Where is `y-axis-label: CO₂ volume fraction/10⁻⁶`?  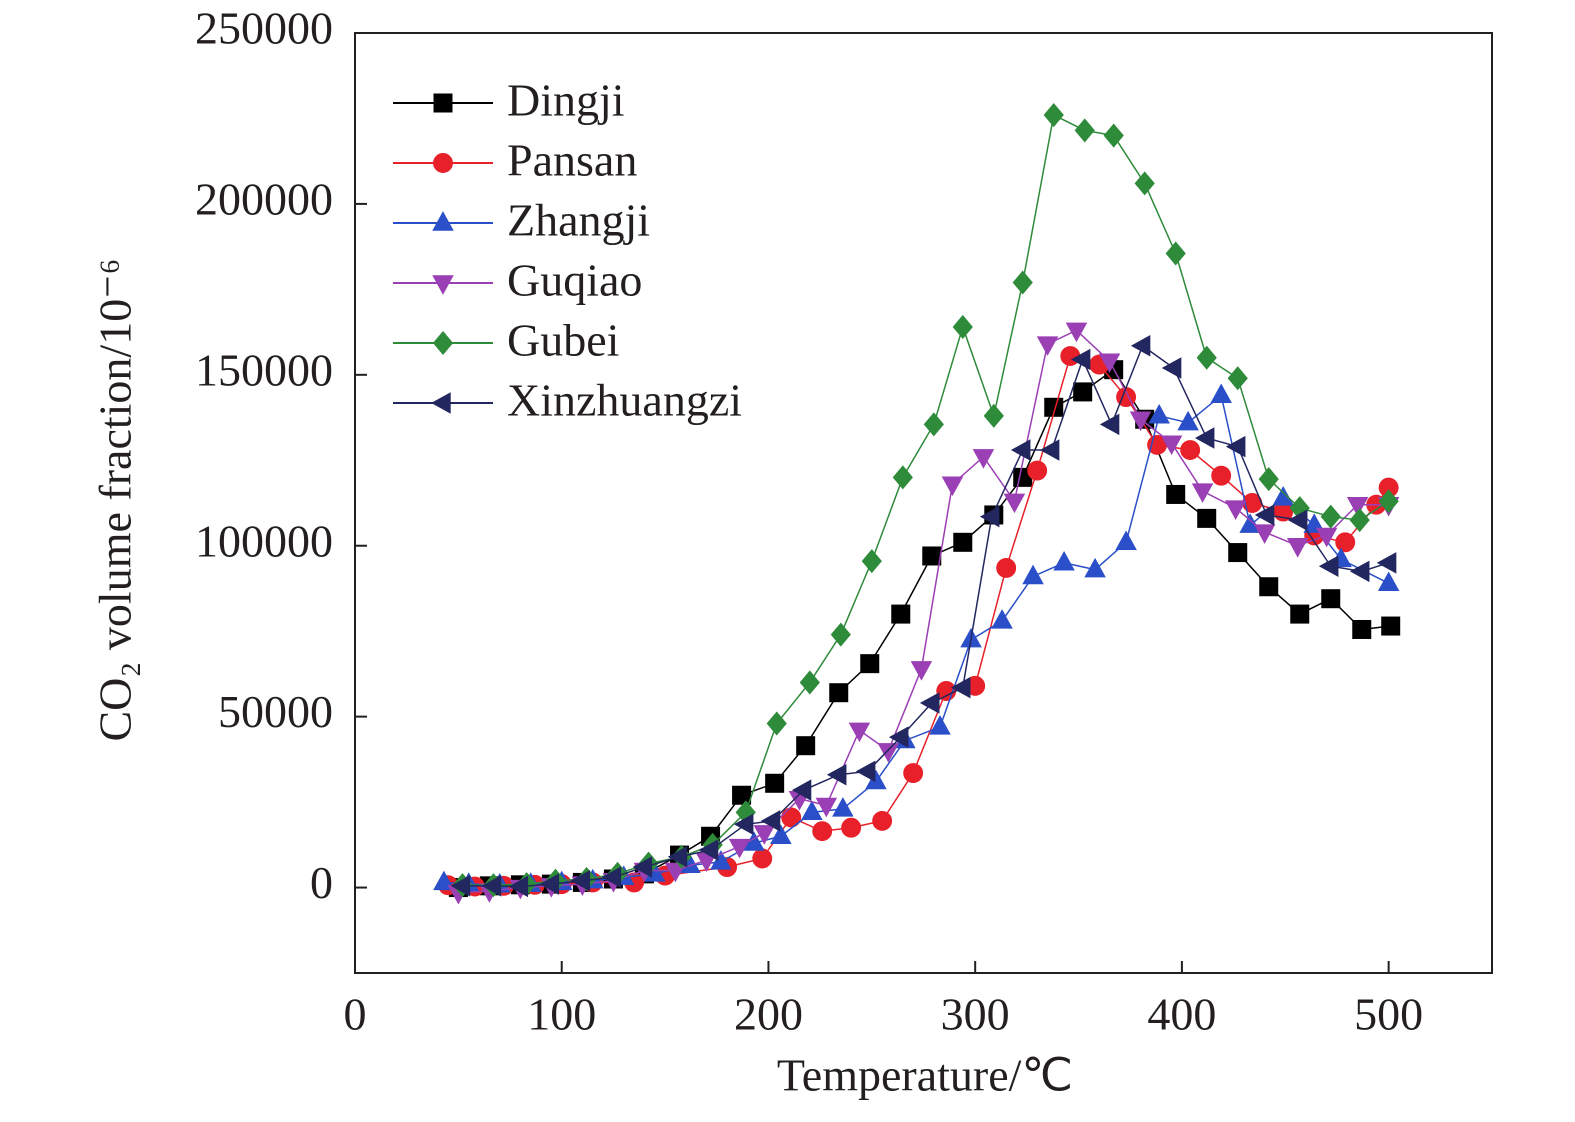
y-axis-label: CO₂ volume fraction/10⁻⁶ is located at coordinates (115, 499).